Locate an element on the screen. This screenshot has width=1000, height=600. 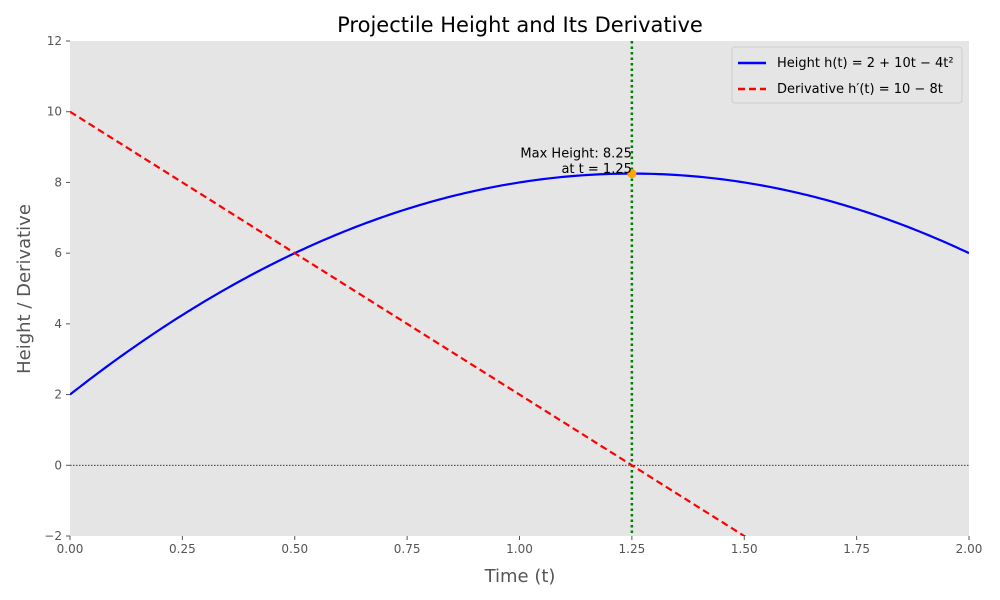
y-tick-label: 0 is located at coordinates (58, 465).